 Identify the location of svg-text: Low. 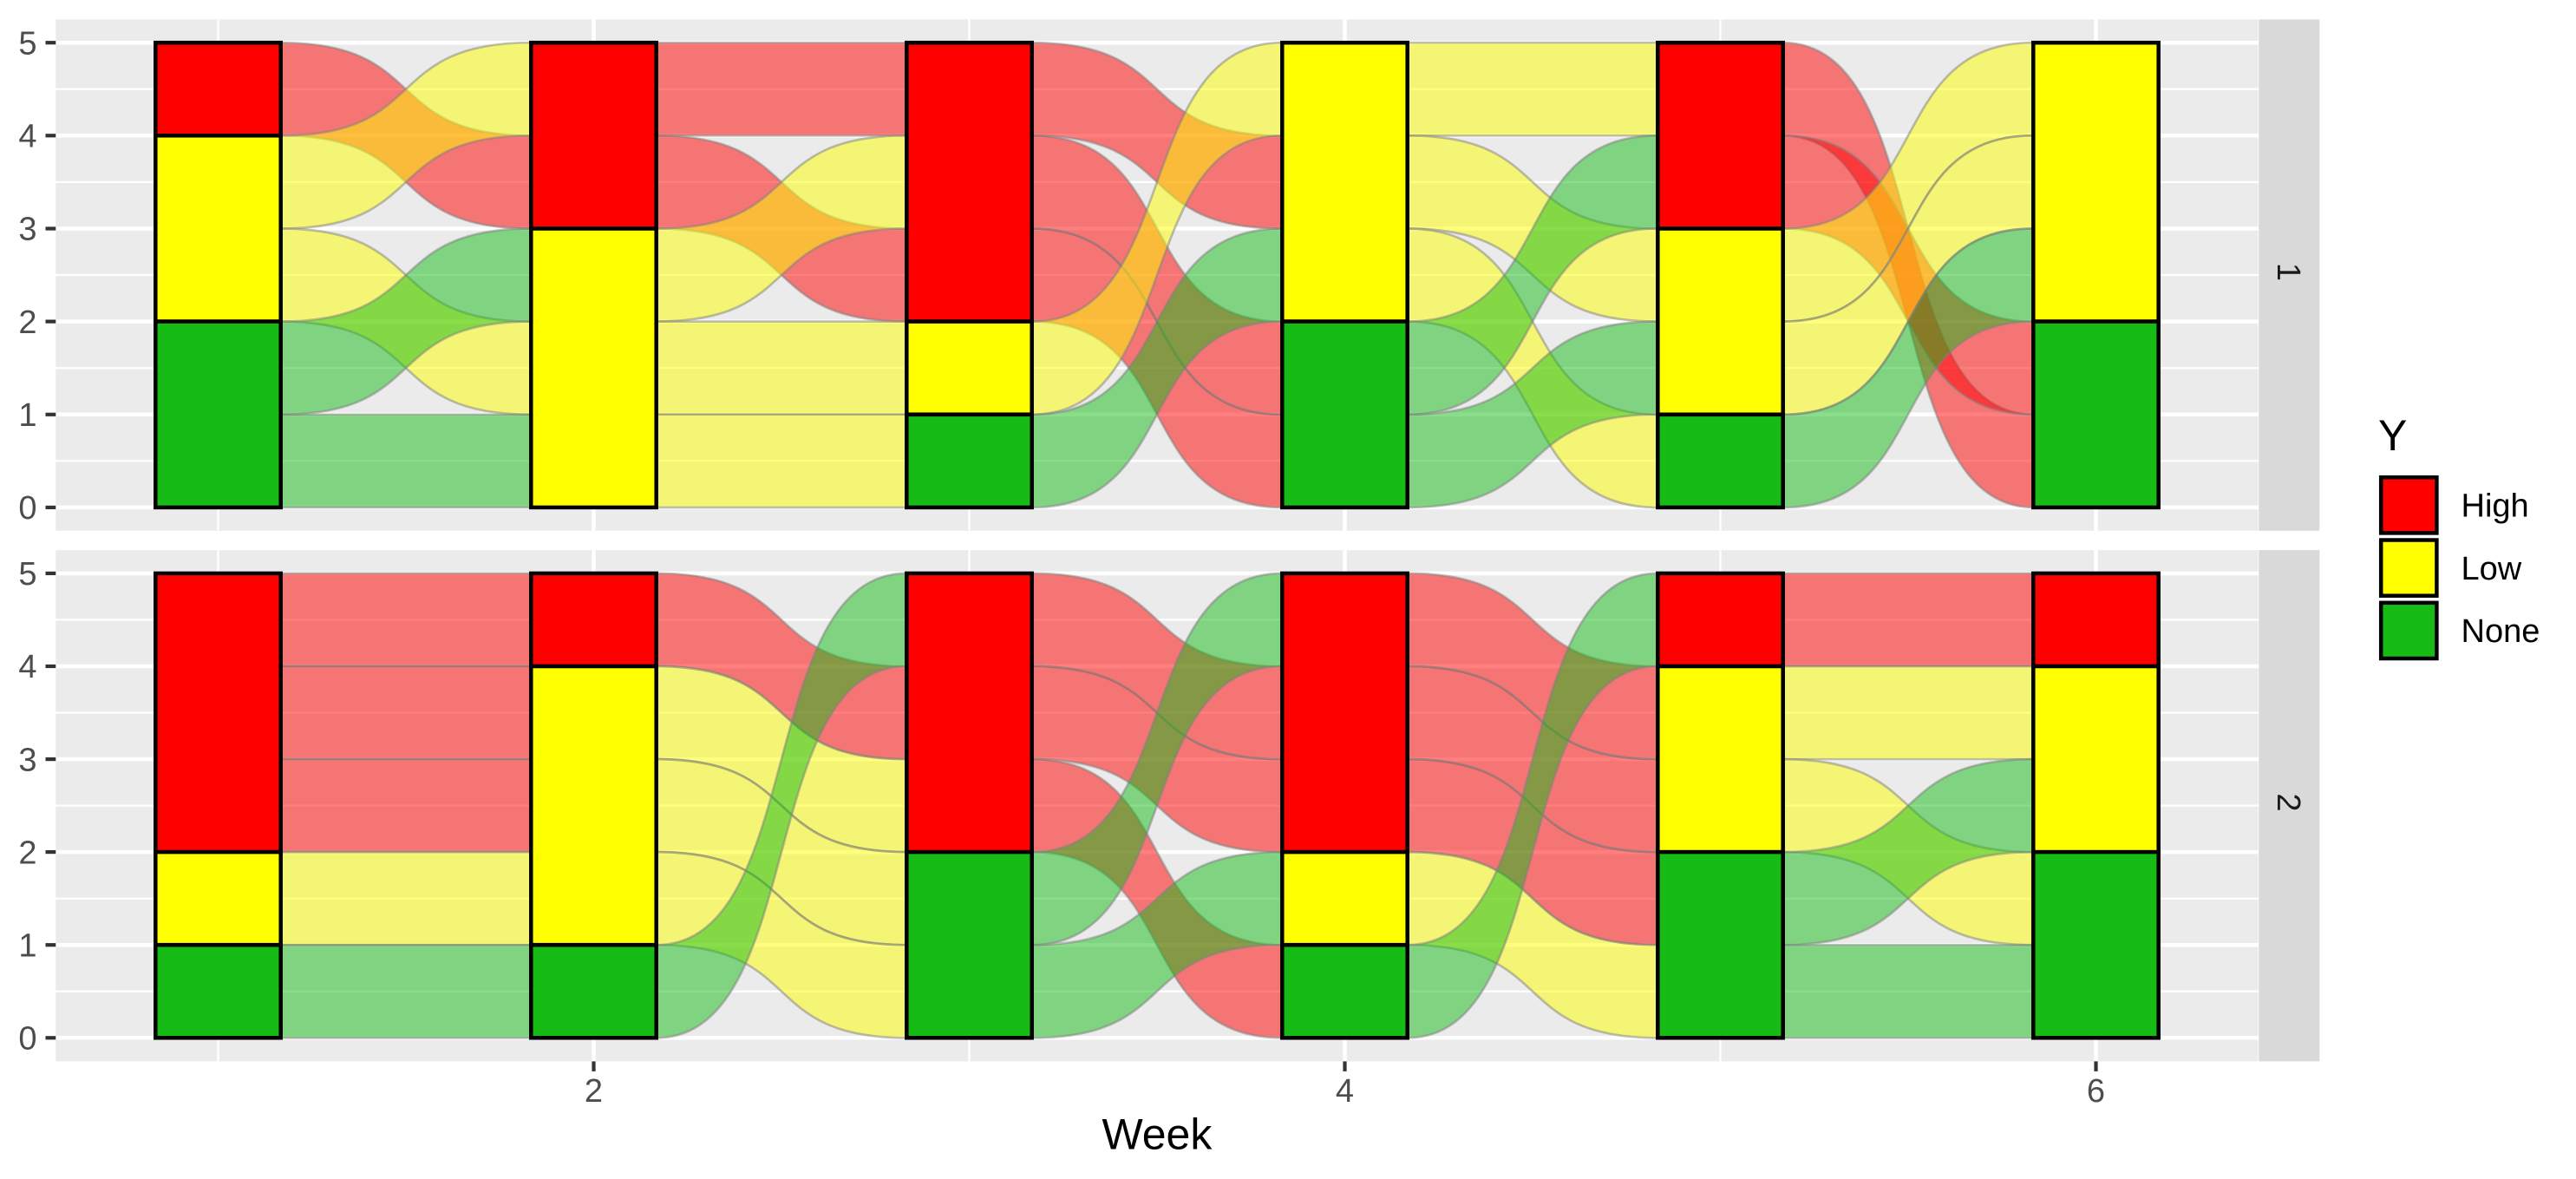
(2492, 569).